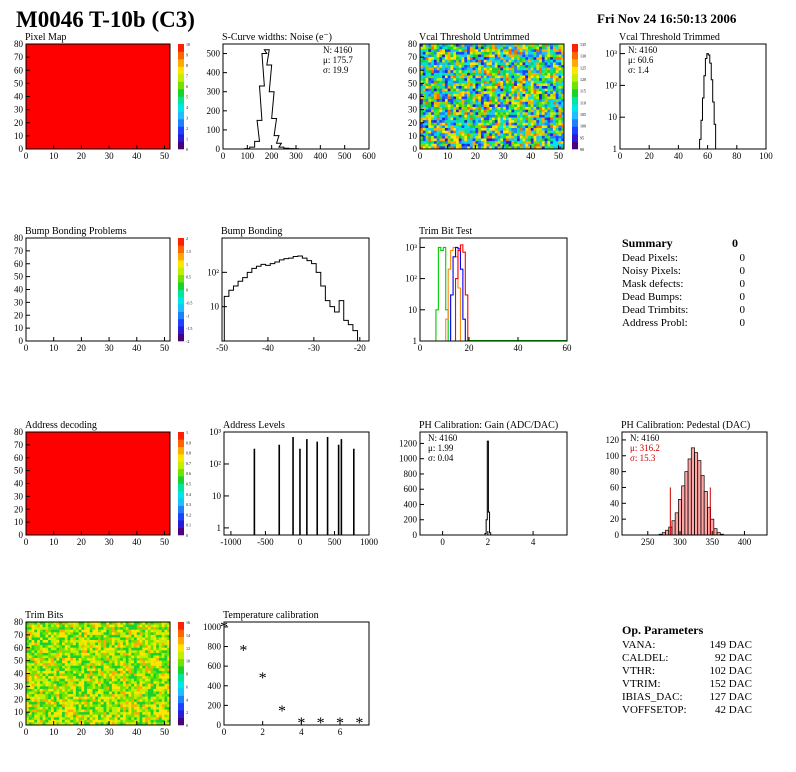  I want to click on color-scale-bin, so click(181, 130).